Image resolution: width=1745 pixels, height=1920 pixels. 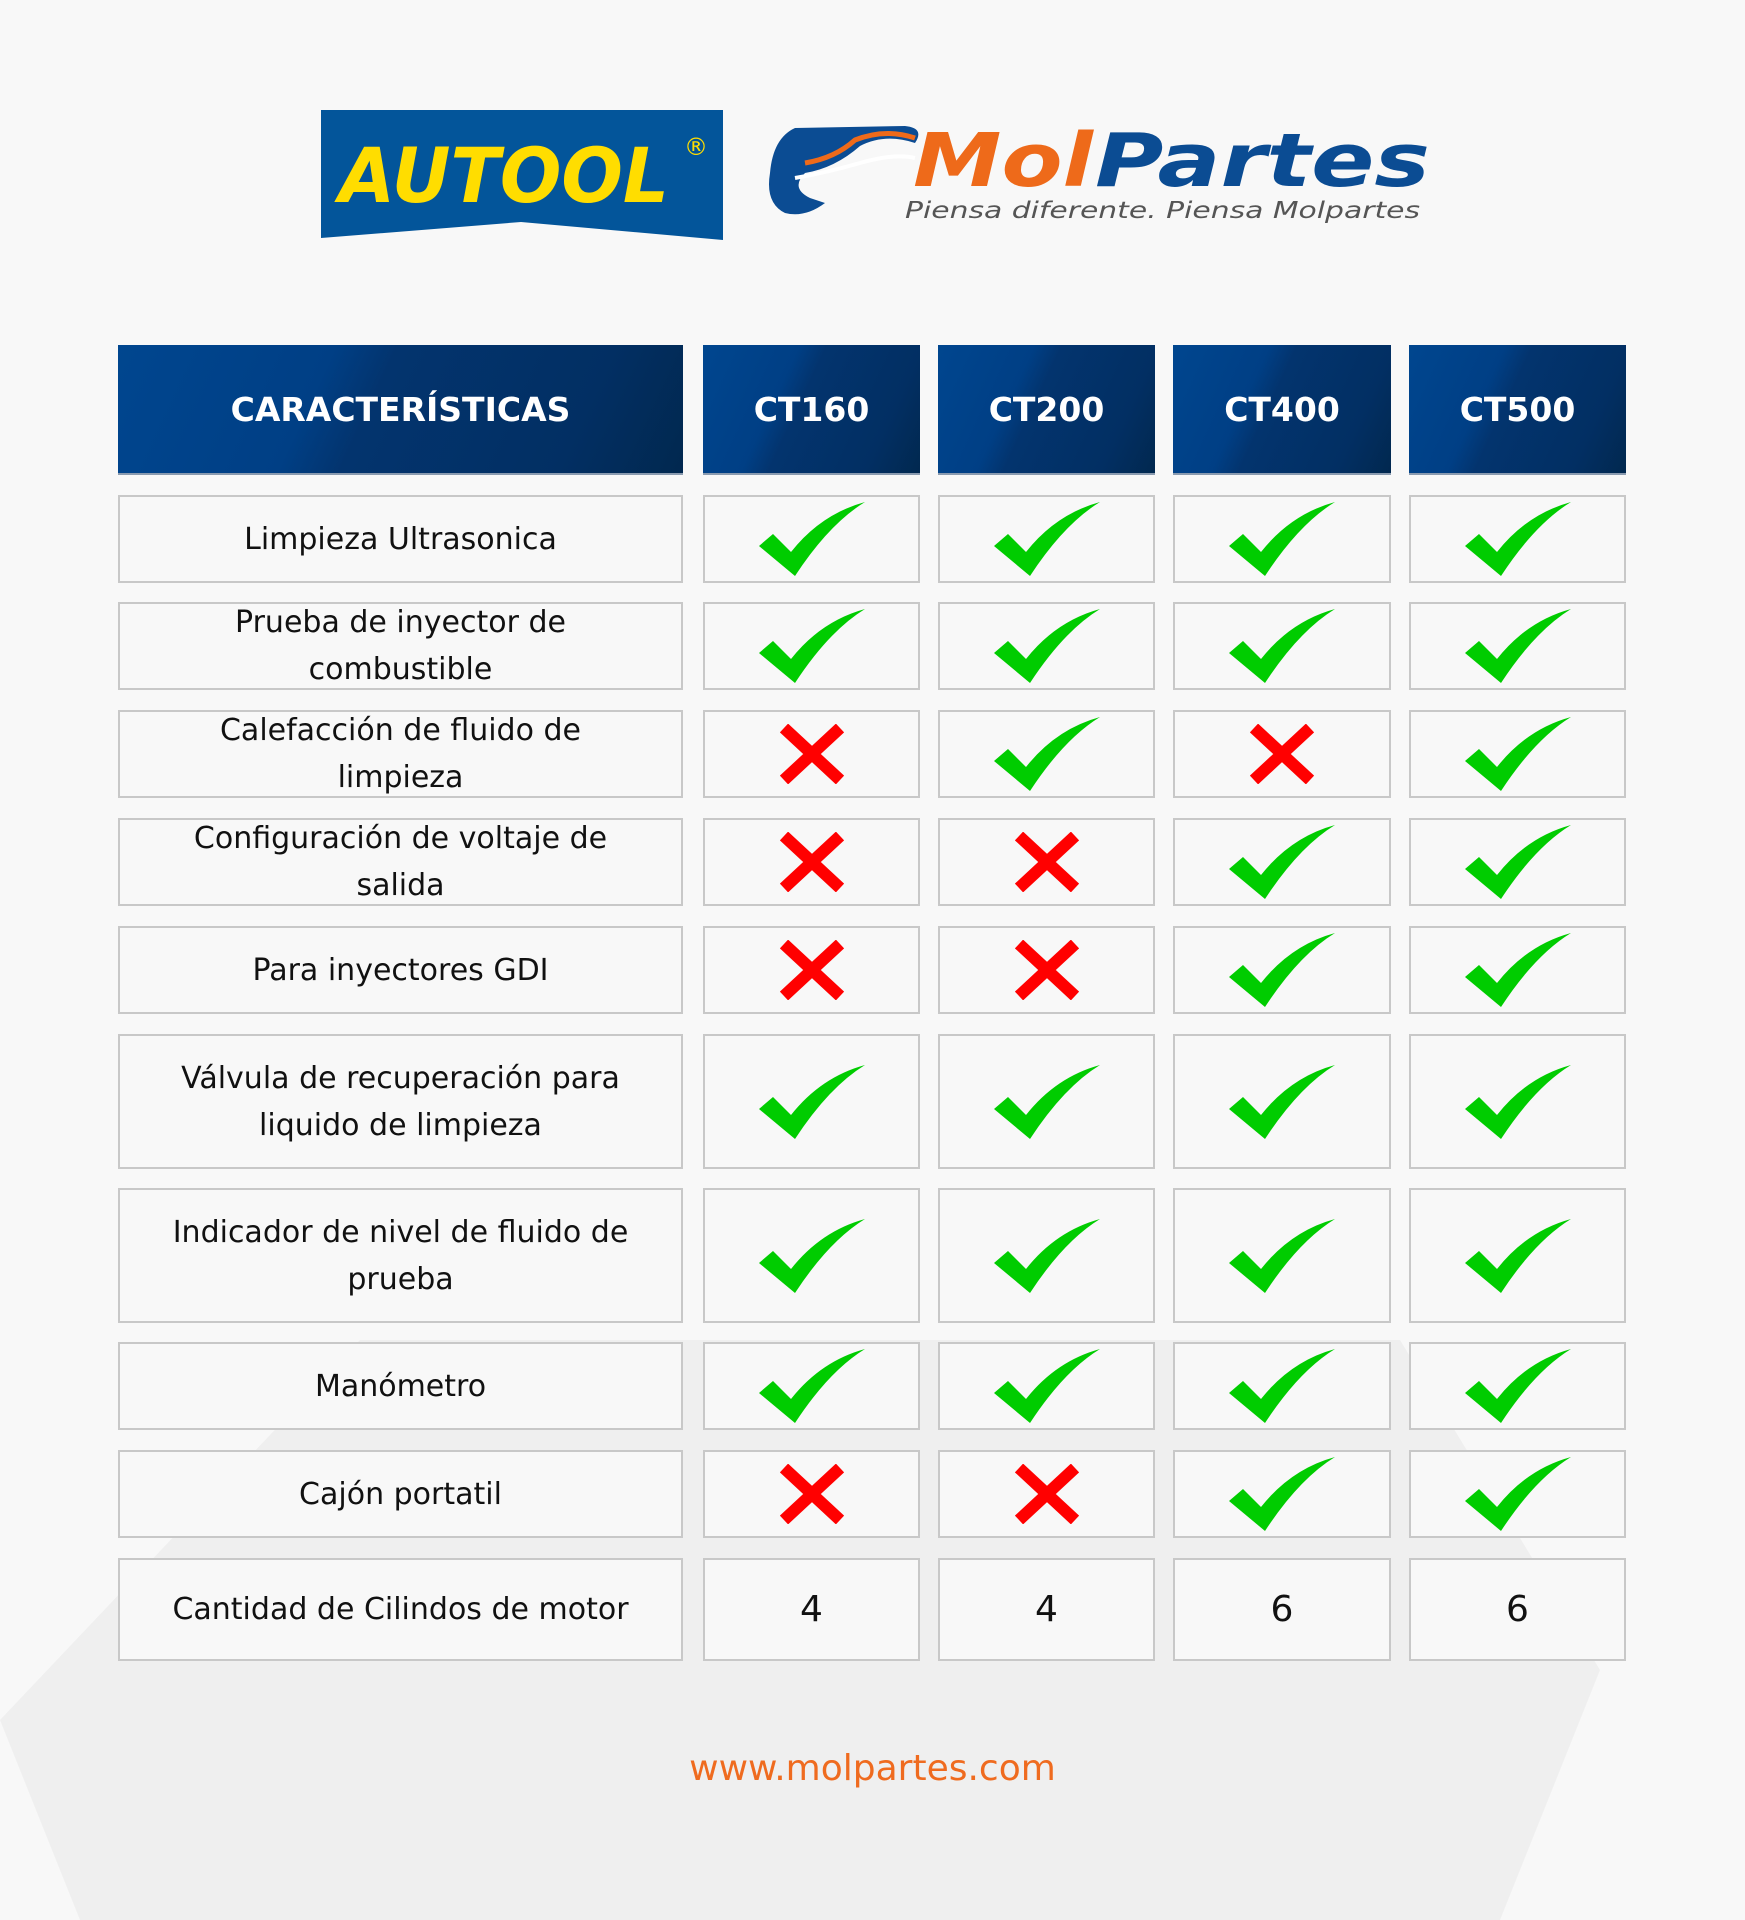 I want to click on feature-label: Limpieza Ultrasonica, so click(x=400, y=539).